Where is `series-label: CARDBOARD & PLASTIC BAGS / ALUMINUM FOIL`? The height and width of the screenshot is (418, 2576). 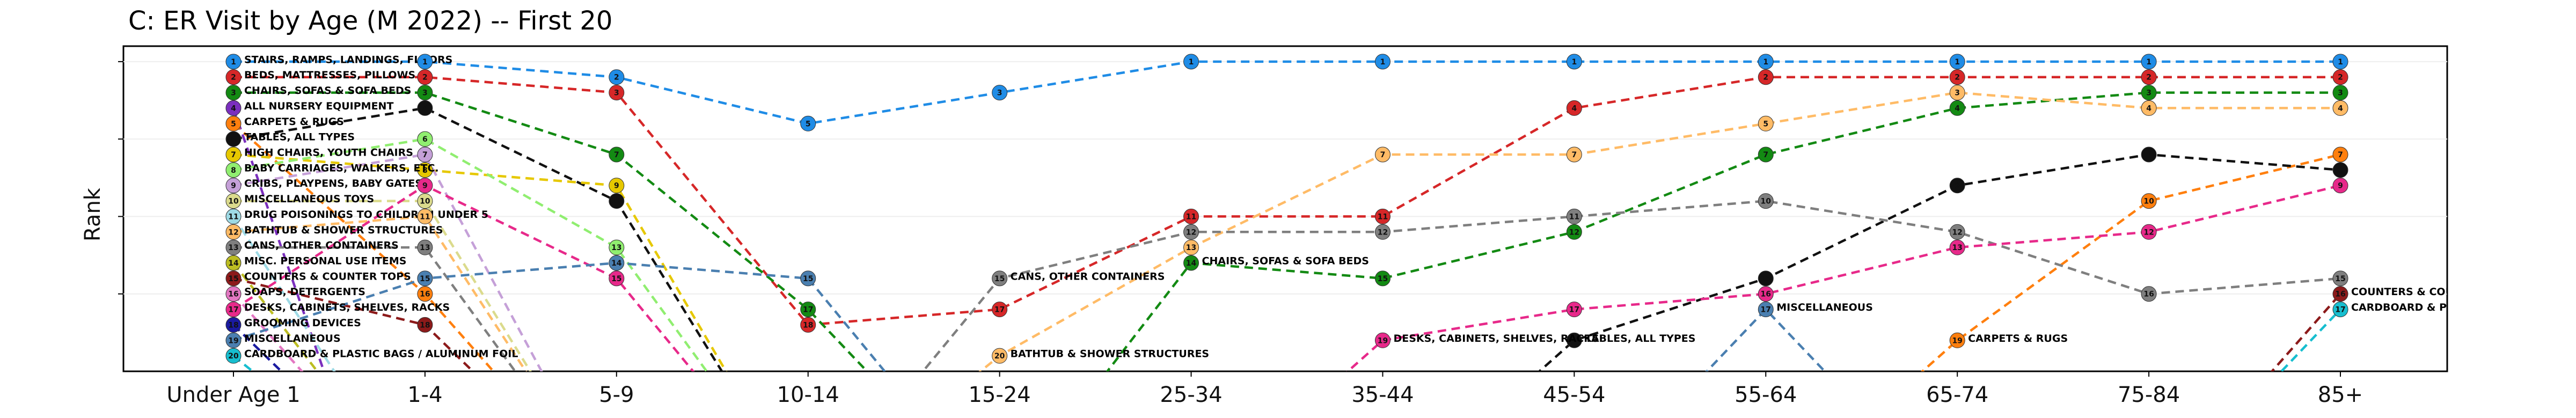
series-label: CARDBOARD & PLASTIC BAGS / ALUMINUM FOIL is located at coordinates (381, 354).